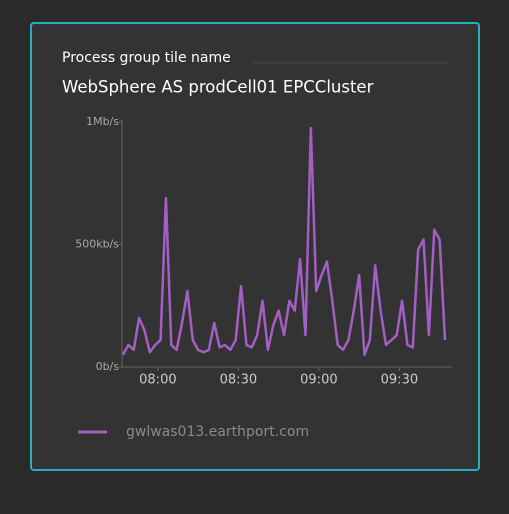  I want to click on legend-label: gwlwas013.earthport.com, so click(217, 432).